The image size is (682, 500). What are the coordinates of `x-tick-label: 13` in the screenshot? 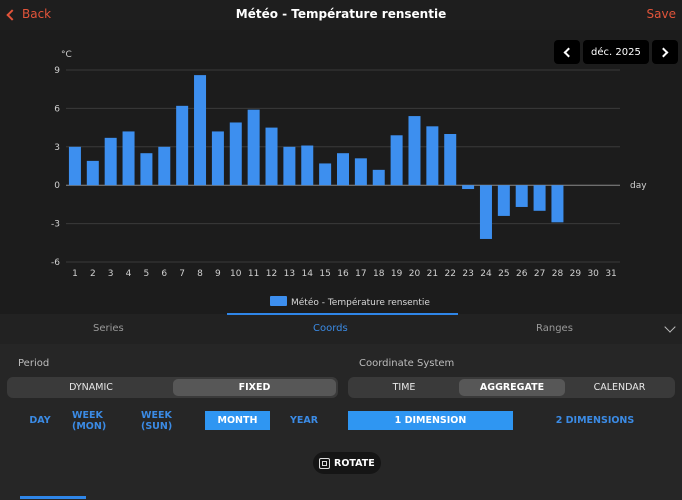 It's located at (289, 274).